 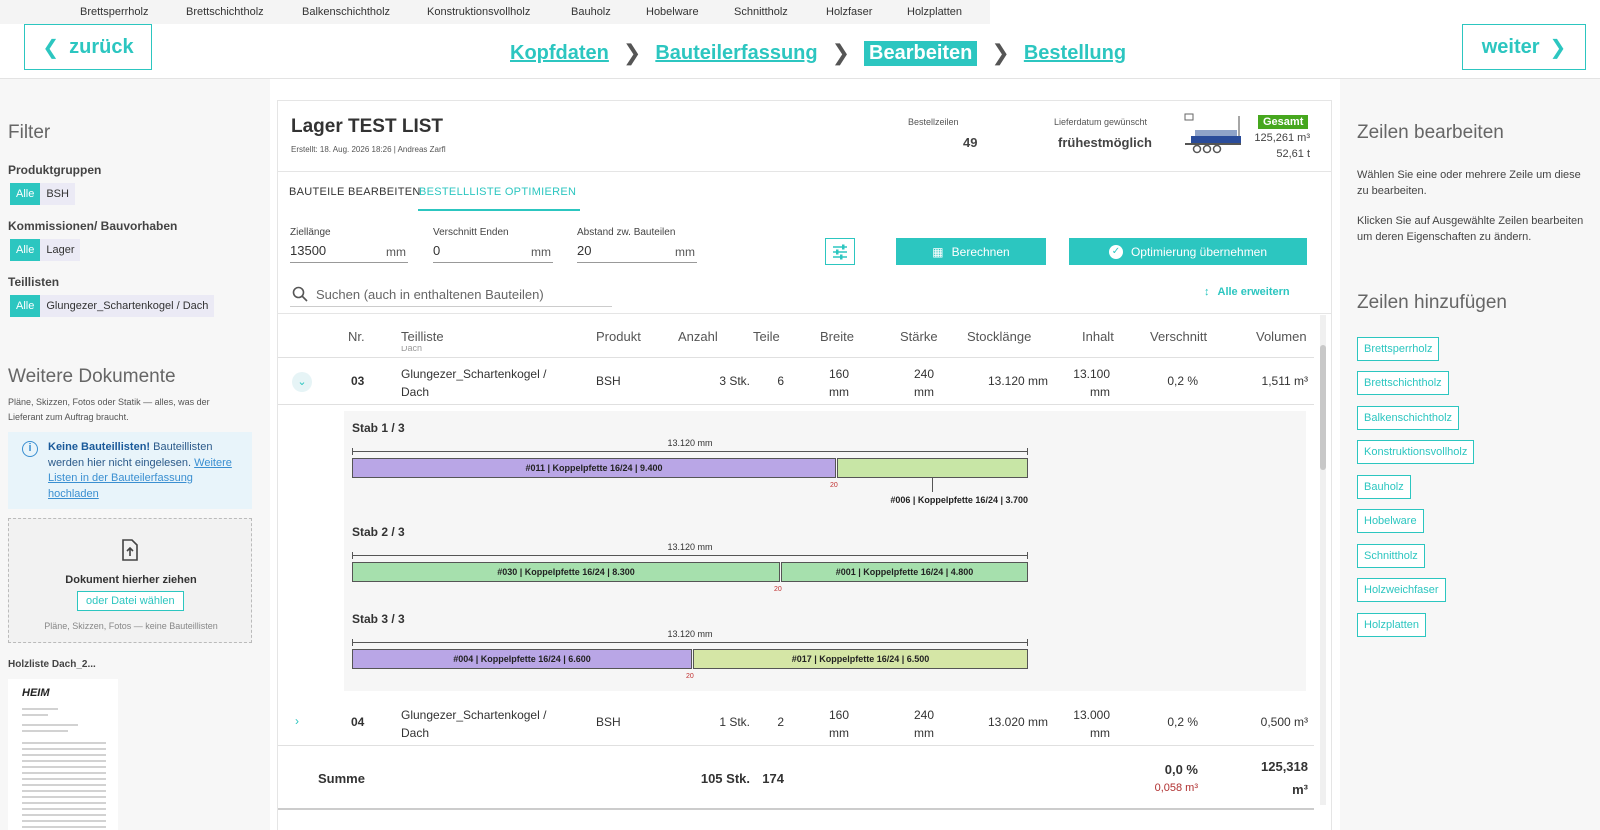 I want to click on stab-piece: #011 | Koppelpfette 16/24 | 9.400, so click(x=594, y=468).